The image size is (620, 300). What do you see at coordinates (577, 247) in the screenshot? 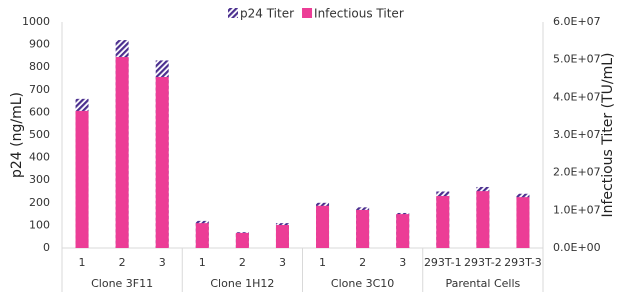
I see `y2-tick-label: 0.0E+00` at bounding box center [577, 247].